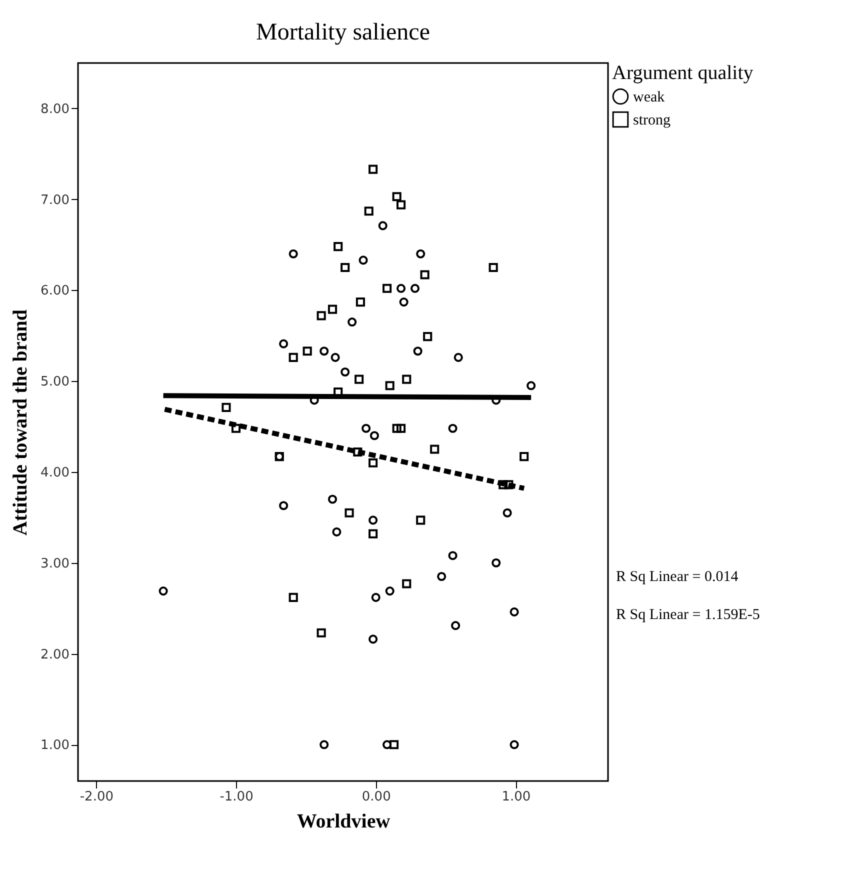 The image size is (843, 882). I want to click on legend-label: weak, so click(649, 98).